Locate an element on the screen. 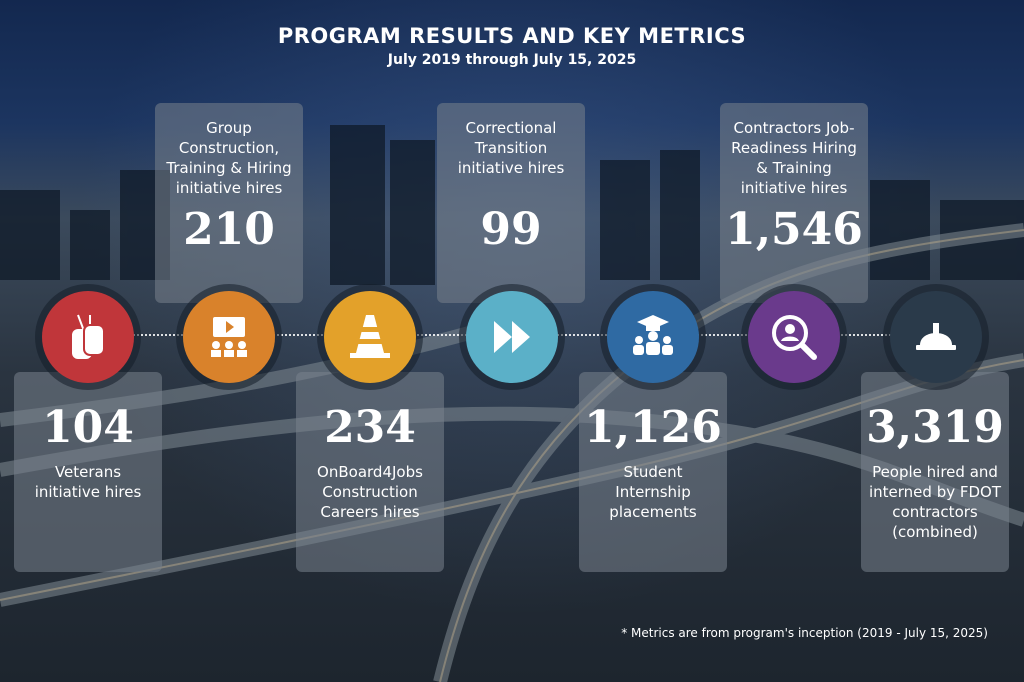 Image resolution: width=1024 pixels, height=682 pixels. icon-circle-veterans is located at coordinates (88, 337).